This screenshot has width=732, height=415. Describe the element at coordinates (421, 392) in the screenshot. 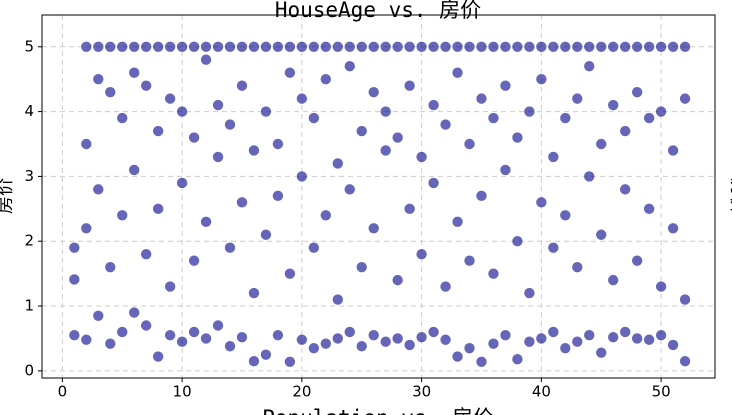

I see `x-tick-label: 30` at that location.